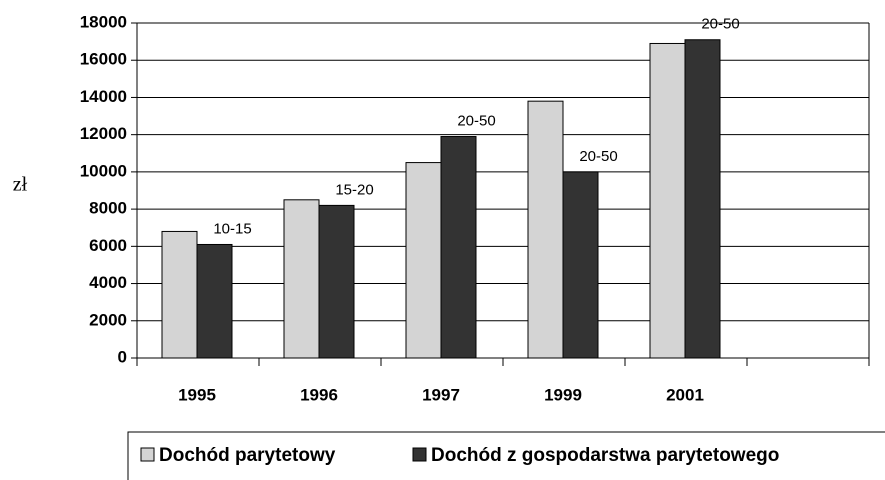 This screenshot has width=885, height=480. Describe the element at coordinates (20, 185) in the screenshot. I see `y-axis-label: zł` at that location.